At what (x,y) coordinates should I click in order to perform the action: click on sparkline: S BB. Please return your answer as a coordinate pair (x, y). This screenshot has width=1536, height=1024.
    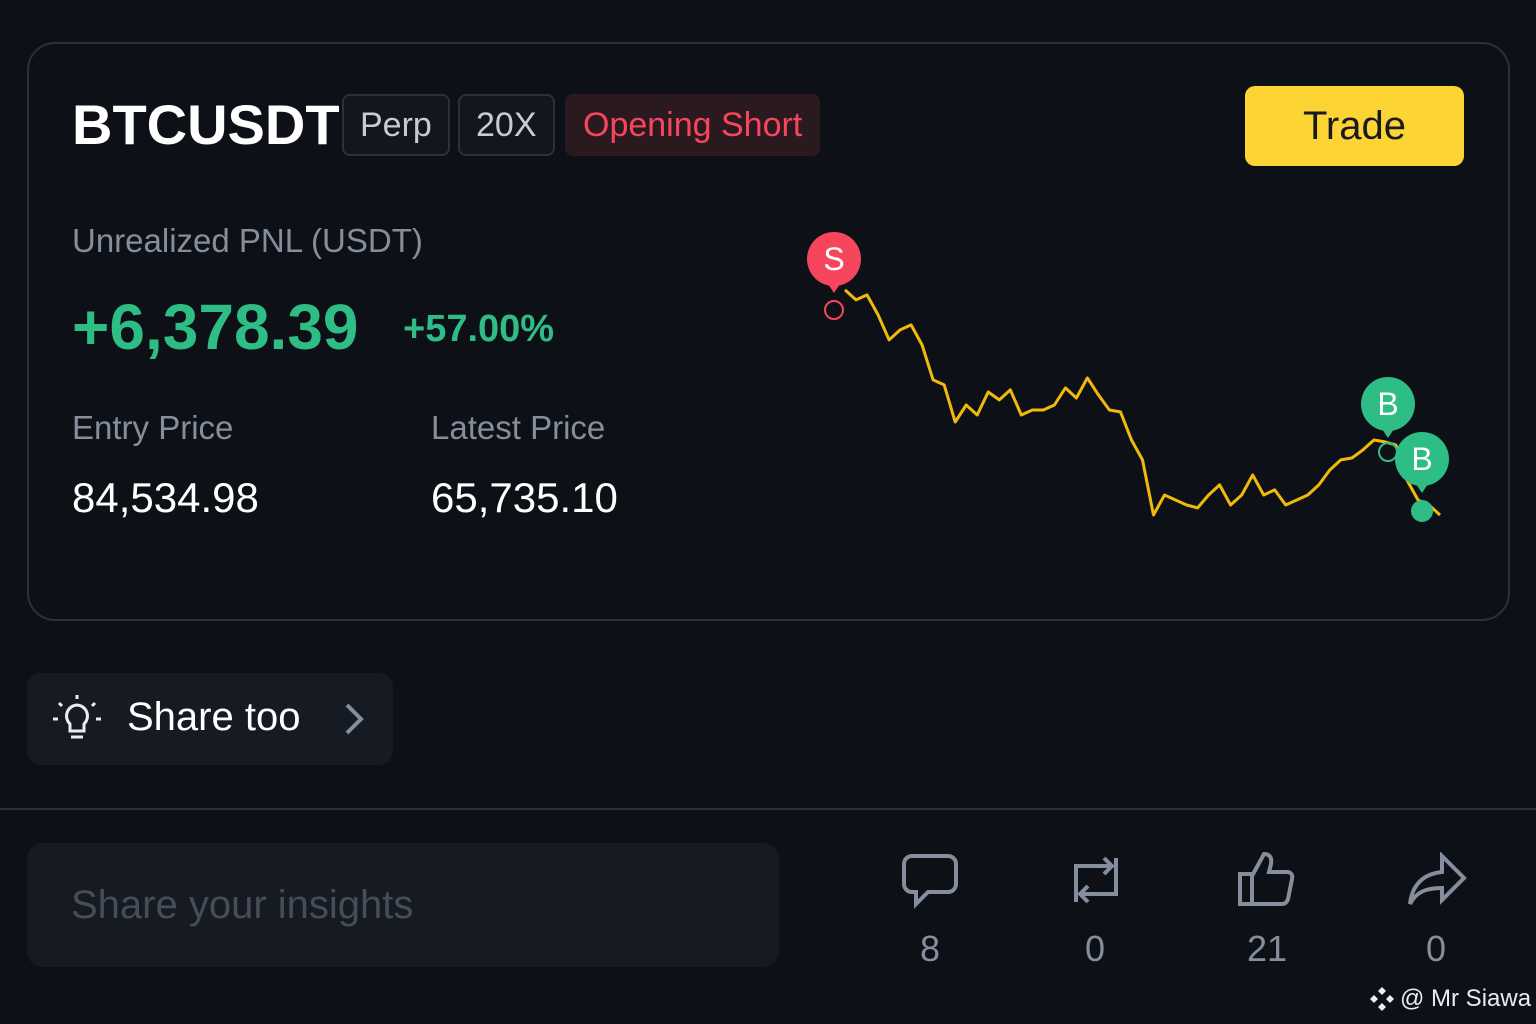
    Looking at the image, I should click on (1128, 377).